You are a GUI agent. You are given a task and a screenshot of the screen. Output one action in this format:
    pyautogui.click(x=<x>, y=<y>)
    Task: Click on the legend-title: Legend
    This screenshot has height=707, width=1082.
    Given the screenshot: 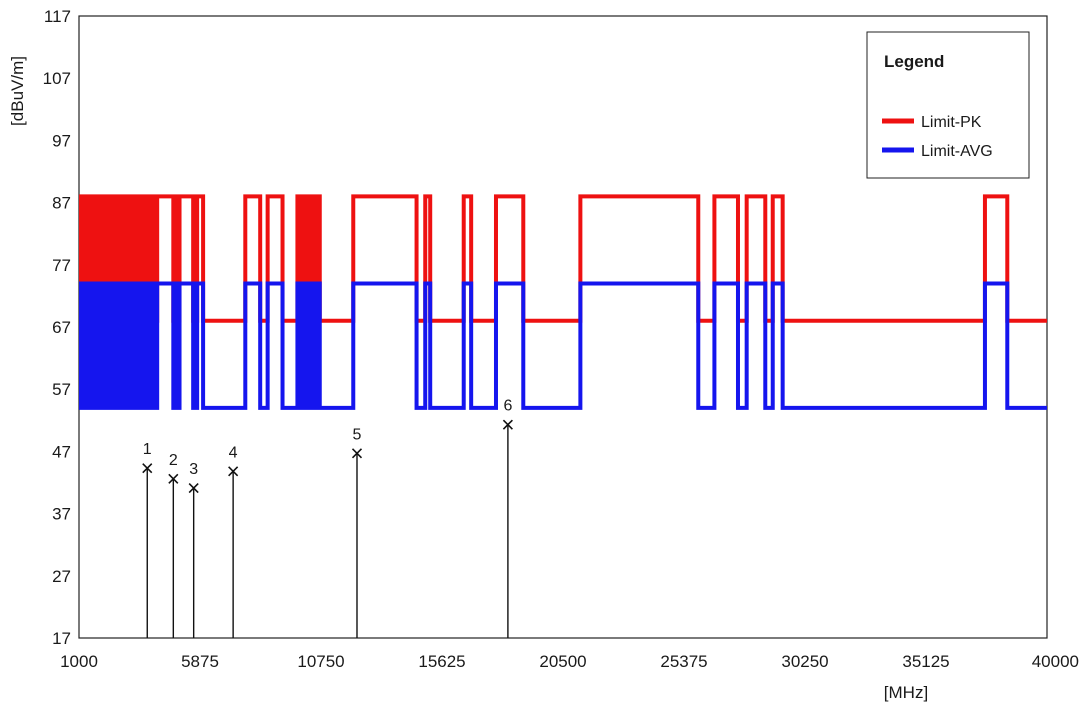 What is the action you would take?
    pyautogui.click(x=914, y=61)
    